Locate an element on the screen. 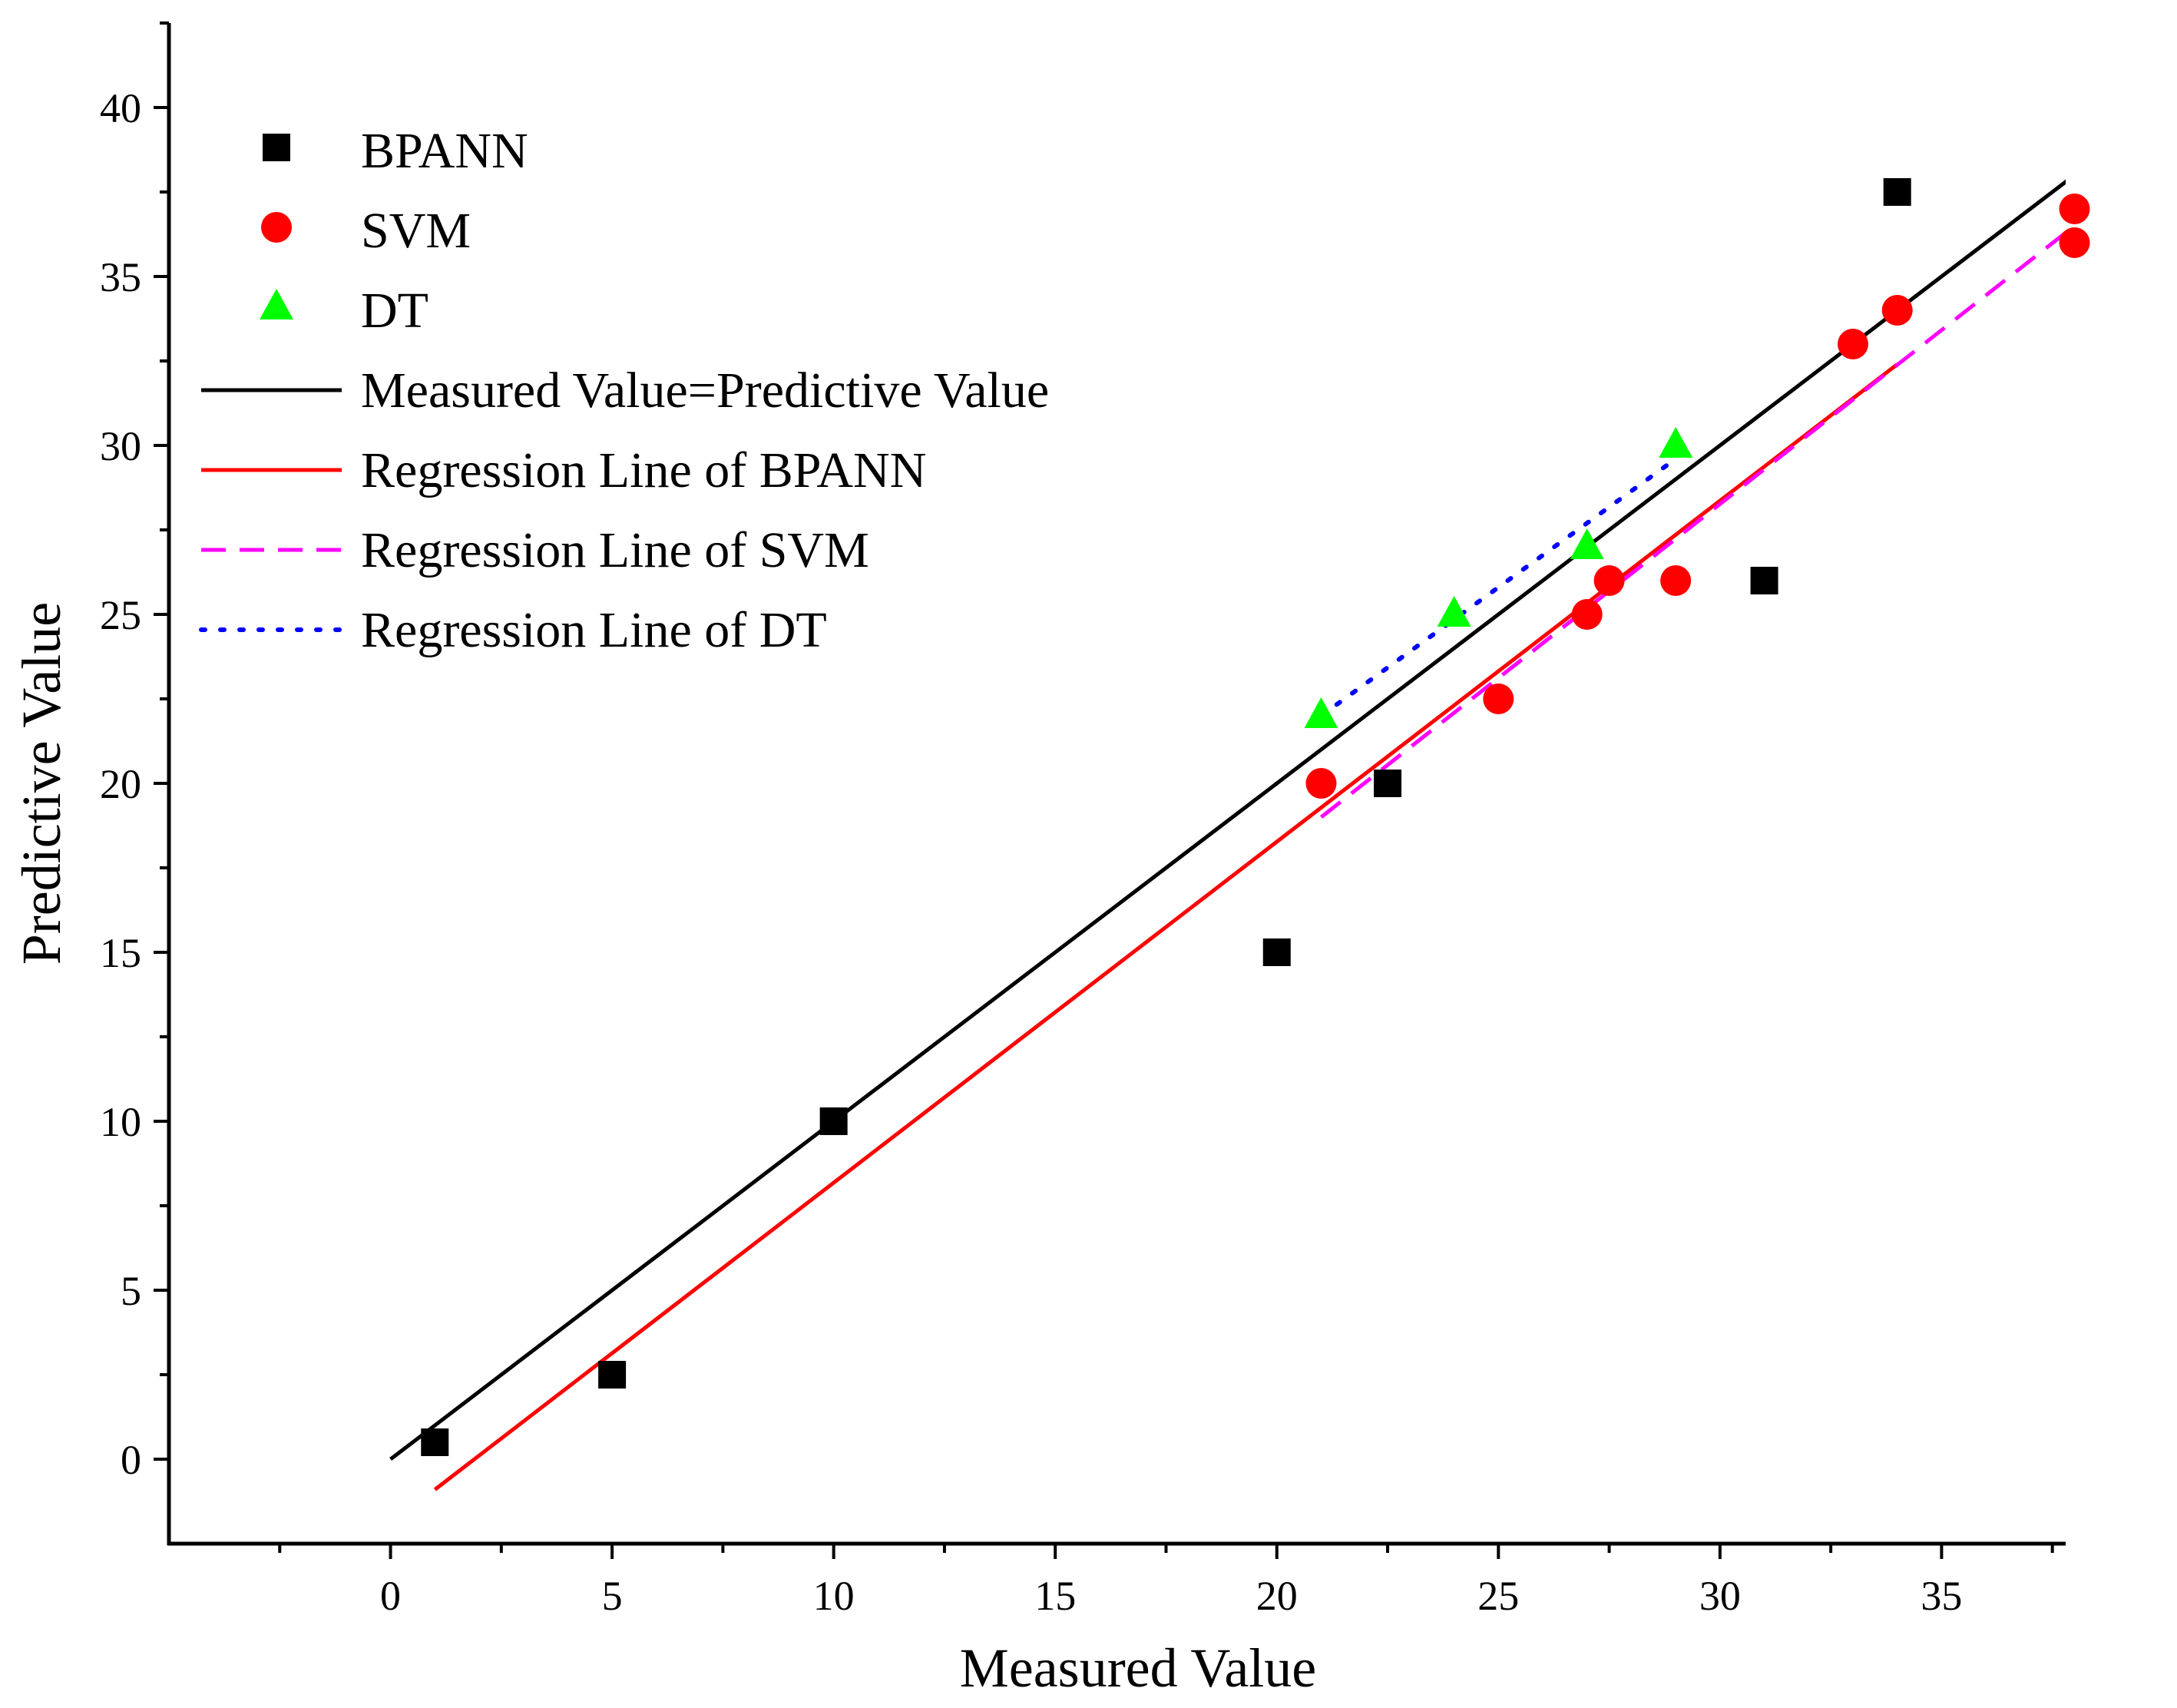  y-tick-label: 0 is located at coordinates (131, 1460).